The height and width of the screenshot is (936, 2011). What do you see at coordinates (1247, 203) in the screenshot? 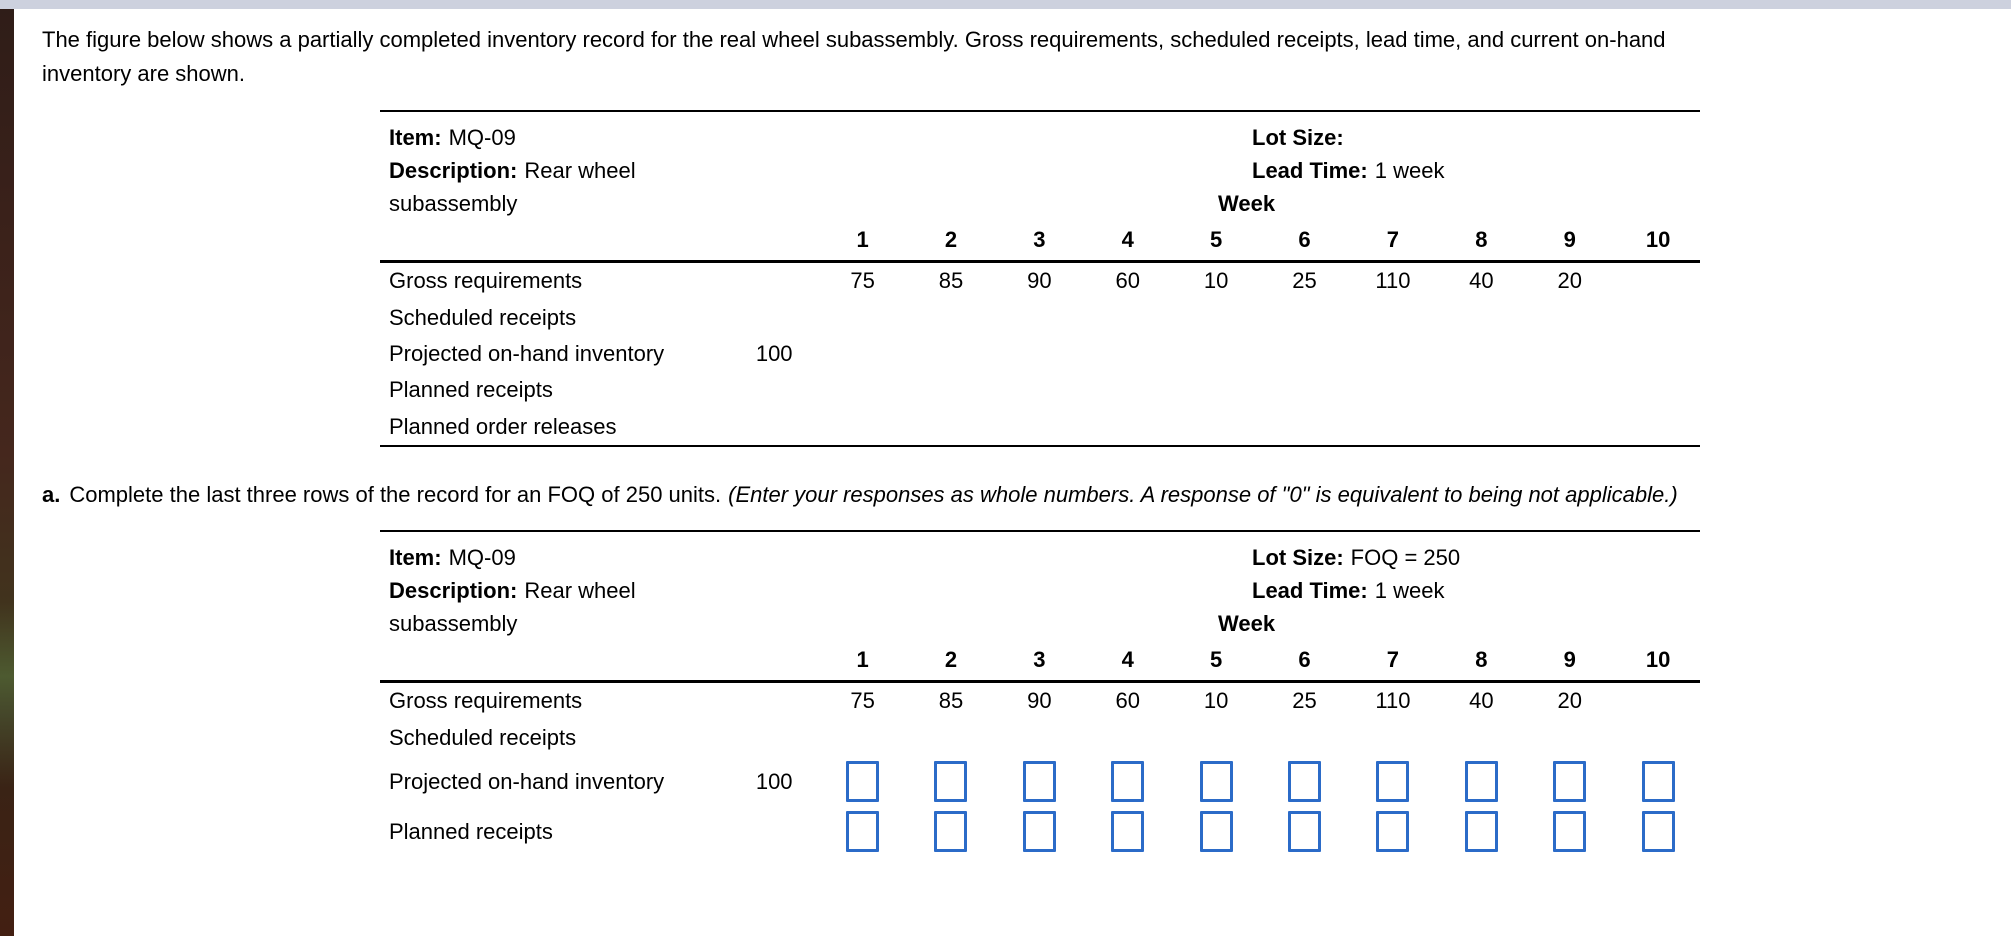
I see `week-header-label: Week` at bounding box center [1247, 203].